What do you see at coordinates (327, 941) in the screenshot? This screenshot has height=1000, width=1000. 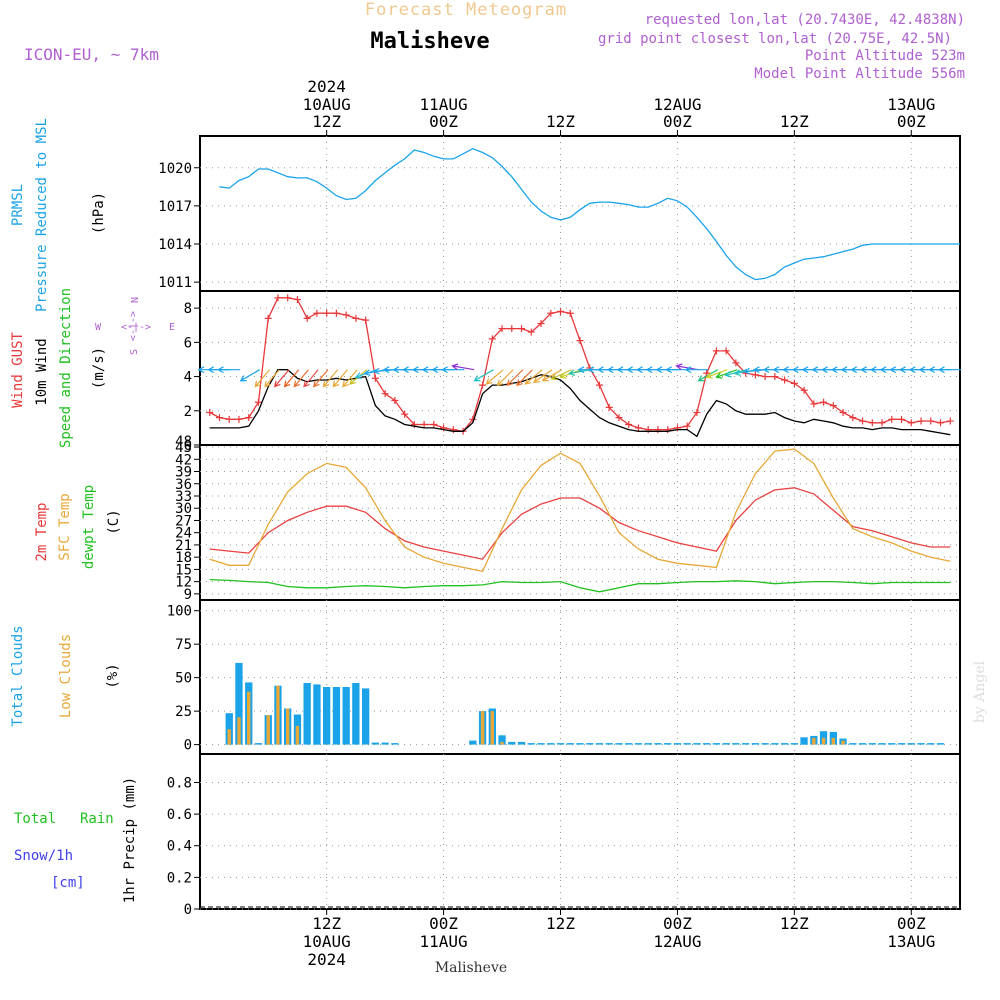 I see `x-tick-label-bottom: 10AUG` at bounding box center [327, 941].